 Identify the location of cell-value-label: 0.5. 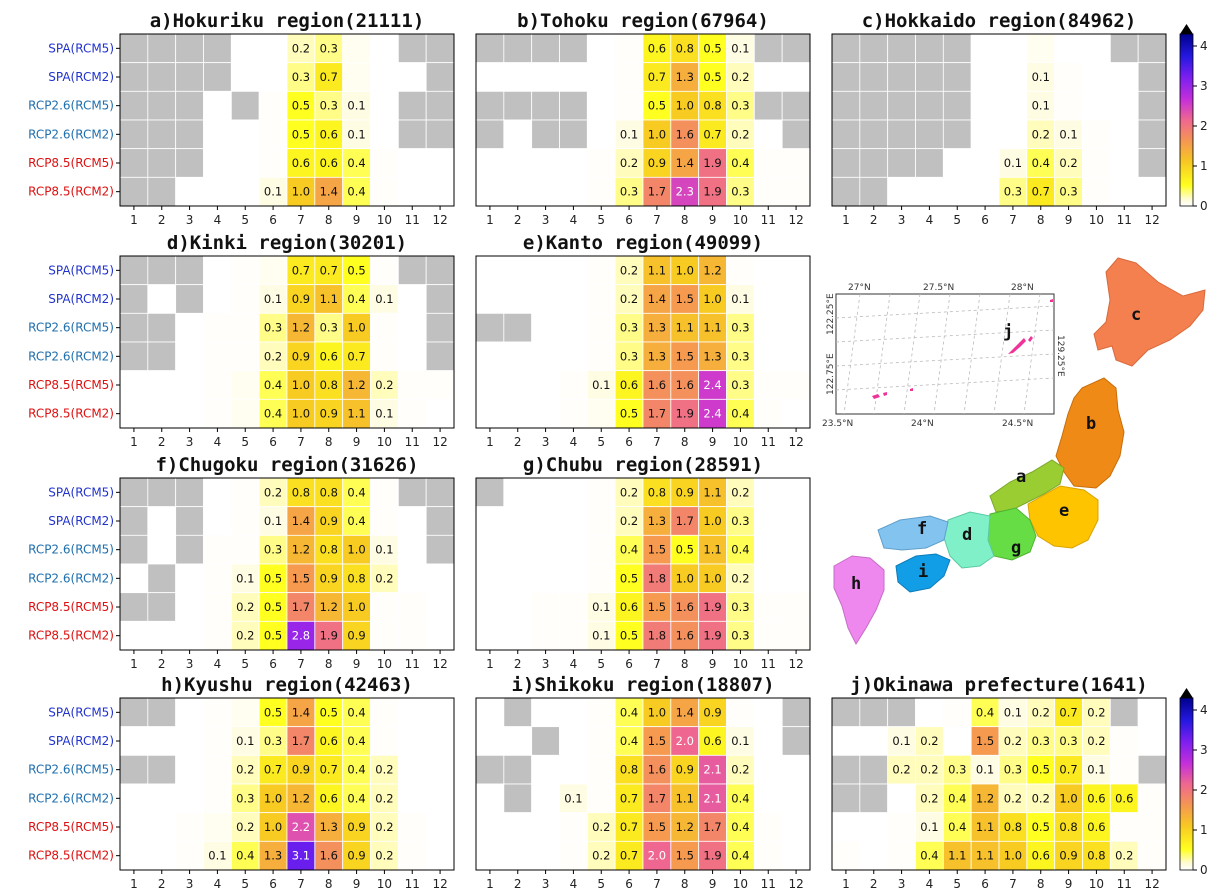
(273, 712).